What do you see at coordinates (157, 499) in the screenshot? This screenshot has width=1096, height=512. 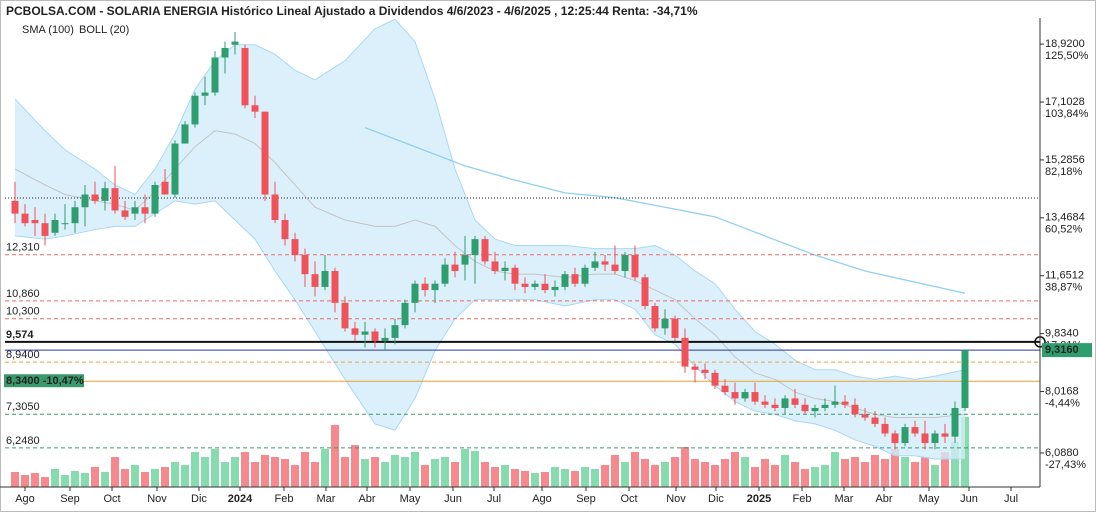 I see `x-tick-label: Nov` at bounding box center [157, 499].